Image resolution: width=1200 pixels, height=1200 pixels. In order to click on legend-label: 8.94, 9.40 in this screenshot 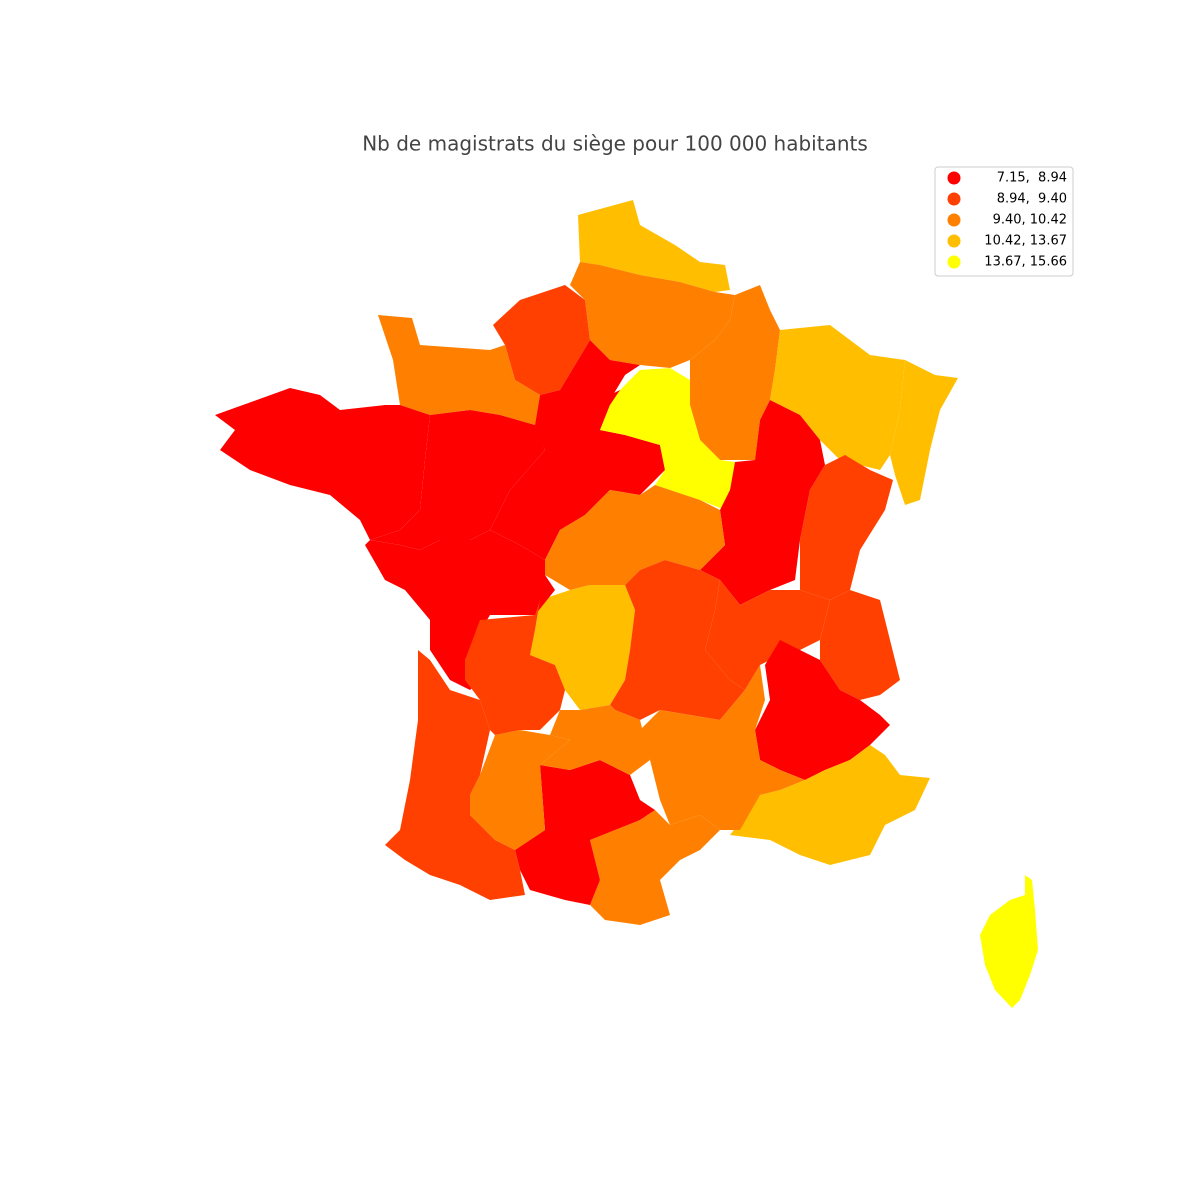, I will do `click(1032, 199)`.